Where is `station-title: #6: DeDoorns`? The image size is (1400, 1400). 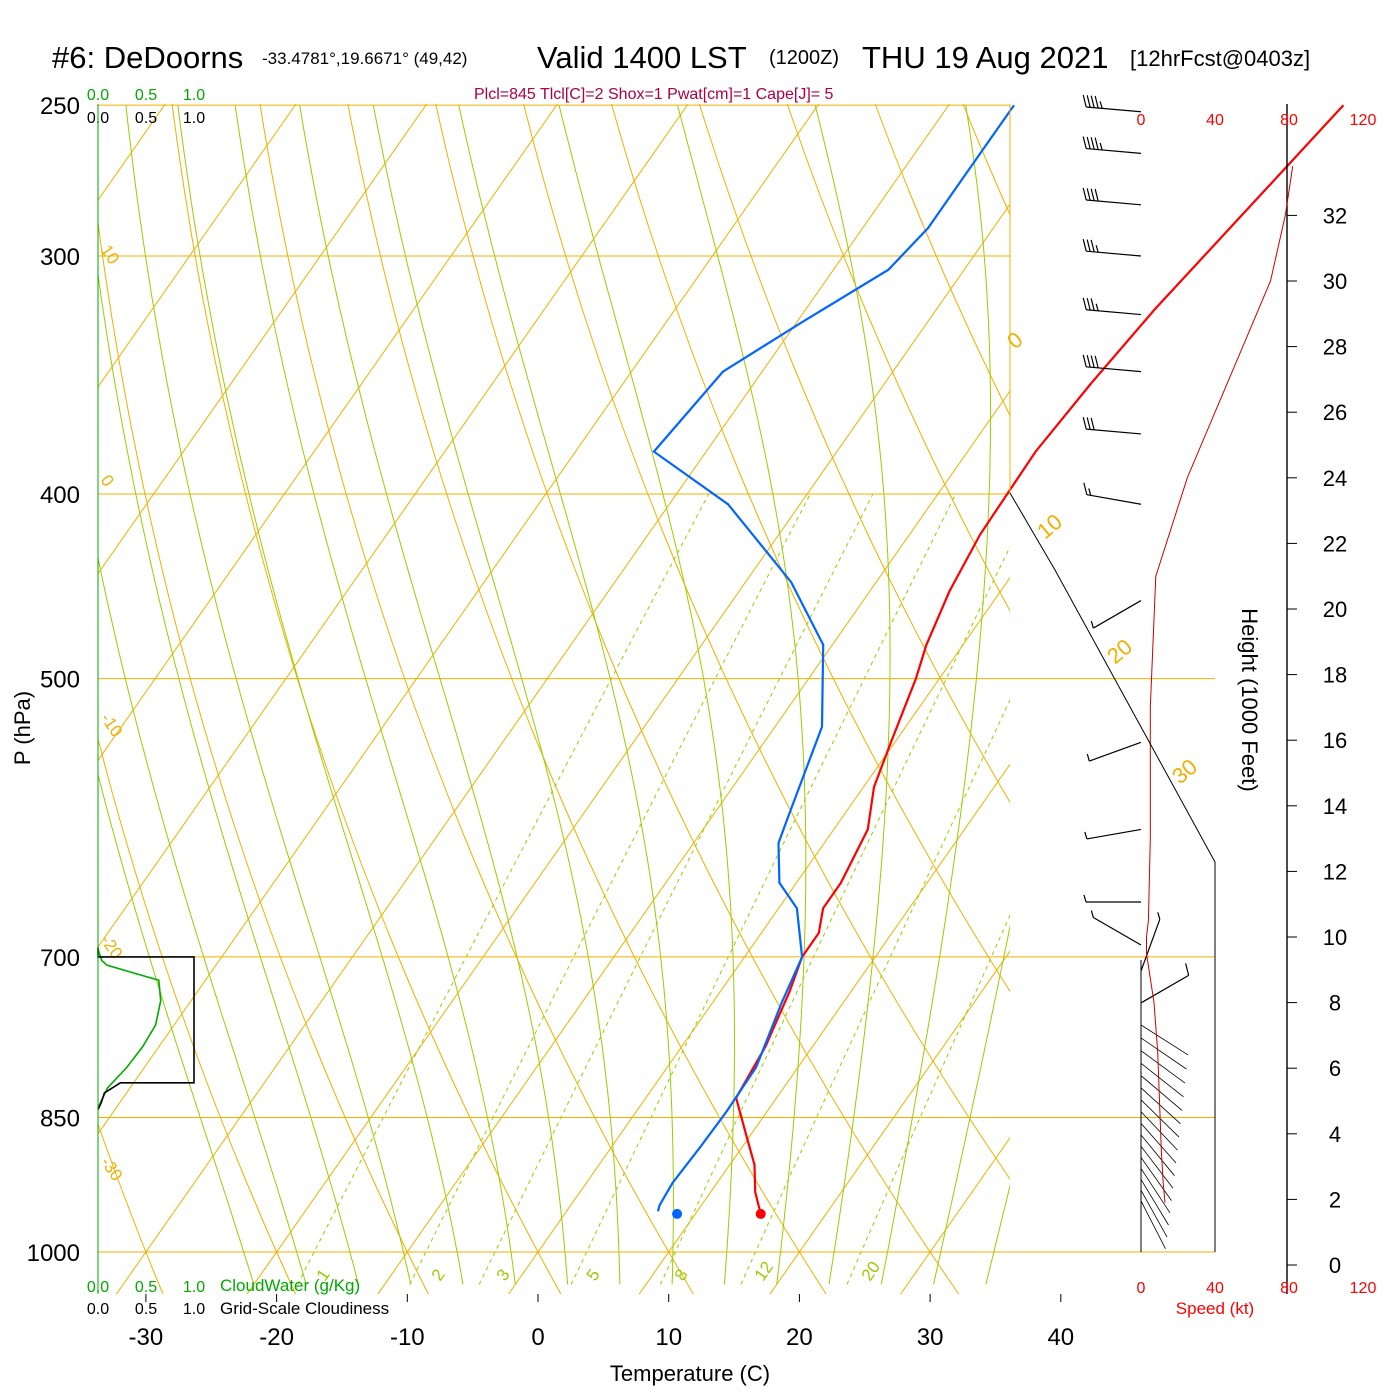 station-title: #6: DeDoorns is located at coordinates (147, 57).